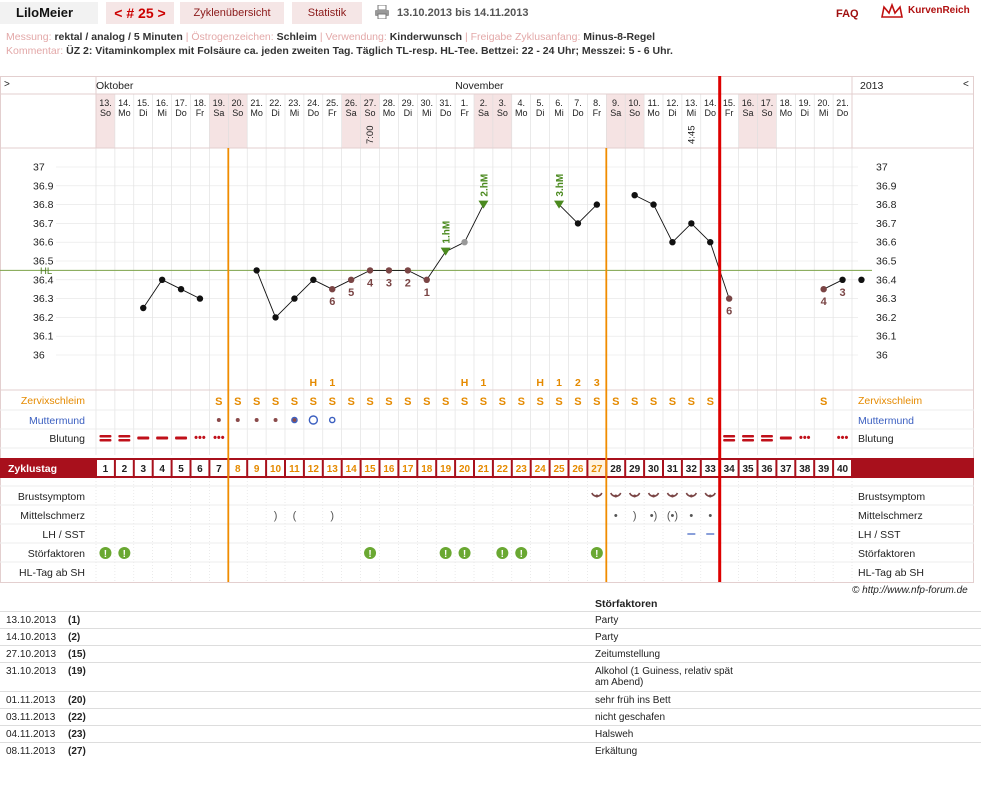  What do you see at coordinates (890, 516) in the screenshot?
I see `row-label-right: Mittelschmerz` at bounding box center [890, 516].